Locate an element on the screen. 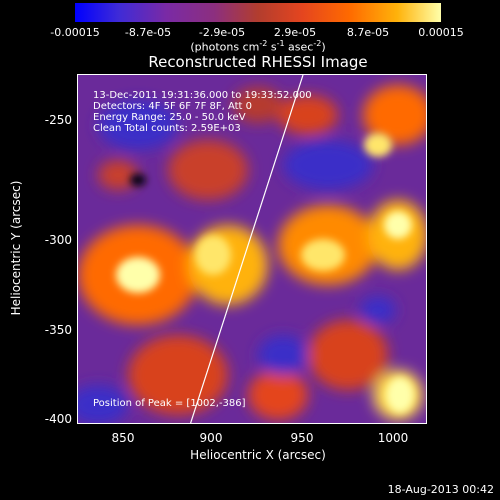  colorbar-tick-label: -8.7e-05 is located at coordinates (148, 32).